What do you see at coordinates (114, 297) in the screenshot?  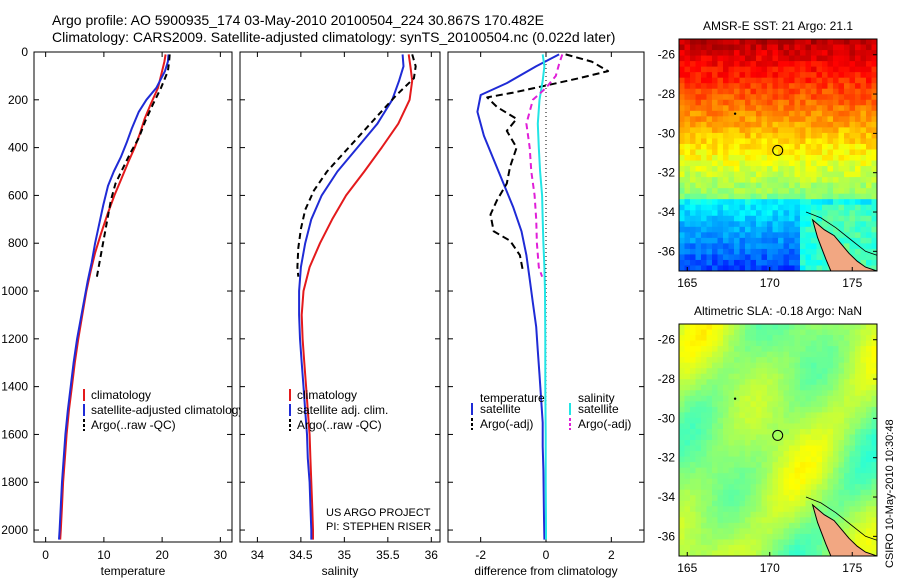 I see `series-line` at bounding box center [114, 297].